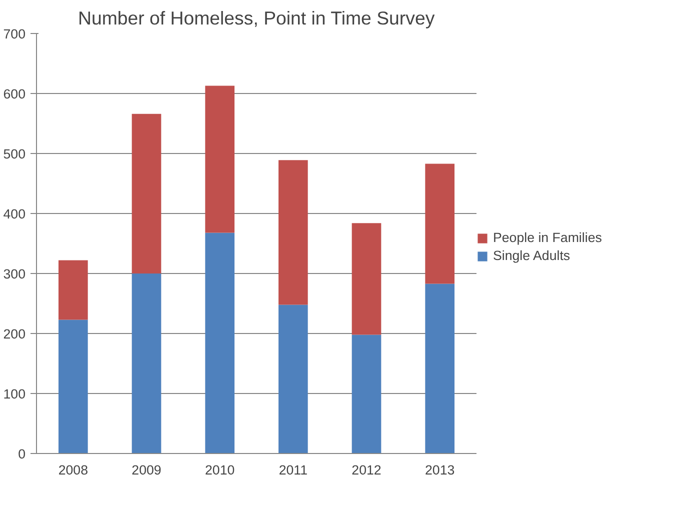  Describe the element at coordinates (14, 94) in the screenshot. I see `y-tick-label: 600` at that location.